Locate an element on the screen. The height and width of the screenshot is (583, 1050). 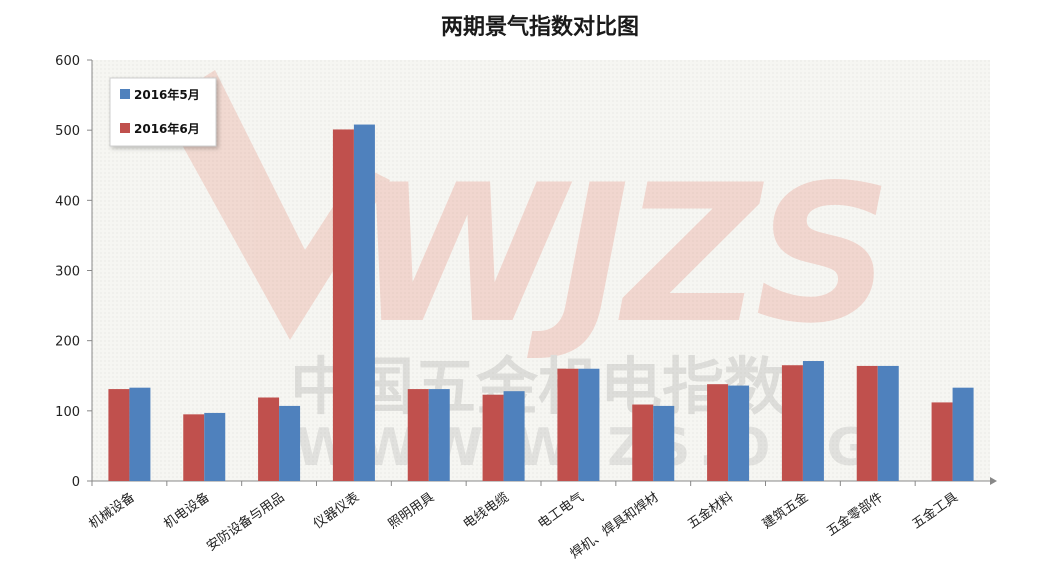
legend: 2016年5月 2016年6月 is located at coordinates (163, 112).